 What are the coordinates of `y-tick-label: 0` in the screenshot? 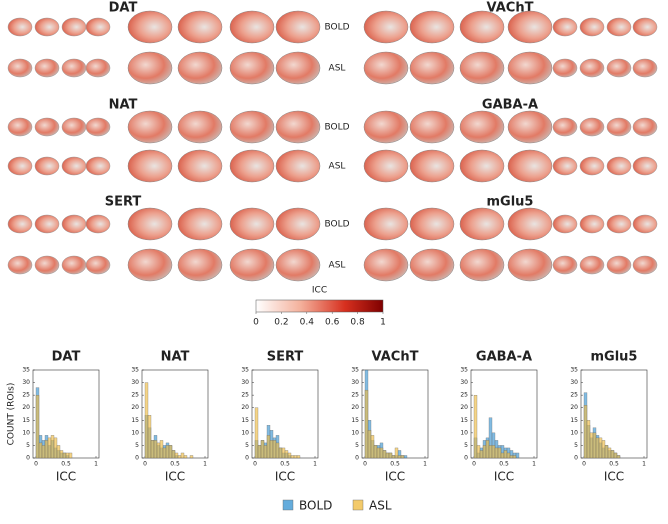 It's located at (137, 458).